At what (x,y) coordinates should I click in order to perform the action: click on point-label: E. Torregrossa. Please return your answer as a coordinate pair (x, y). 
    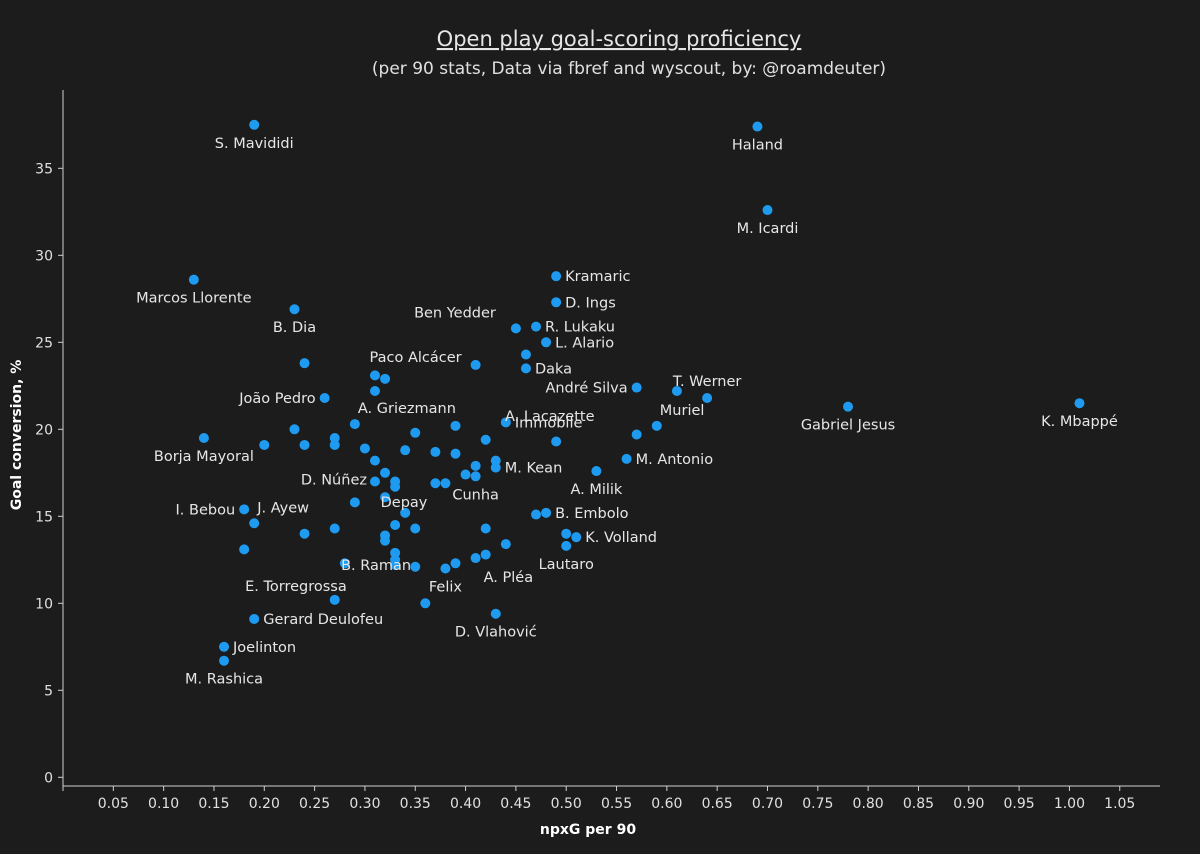
    Looking at the image, I should click on (296, 587).